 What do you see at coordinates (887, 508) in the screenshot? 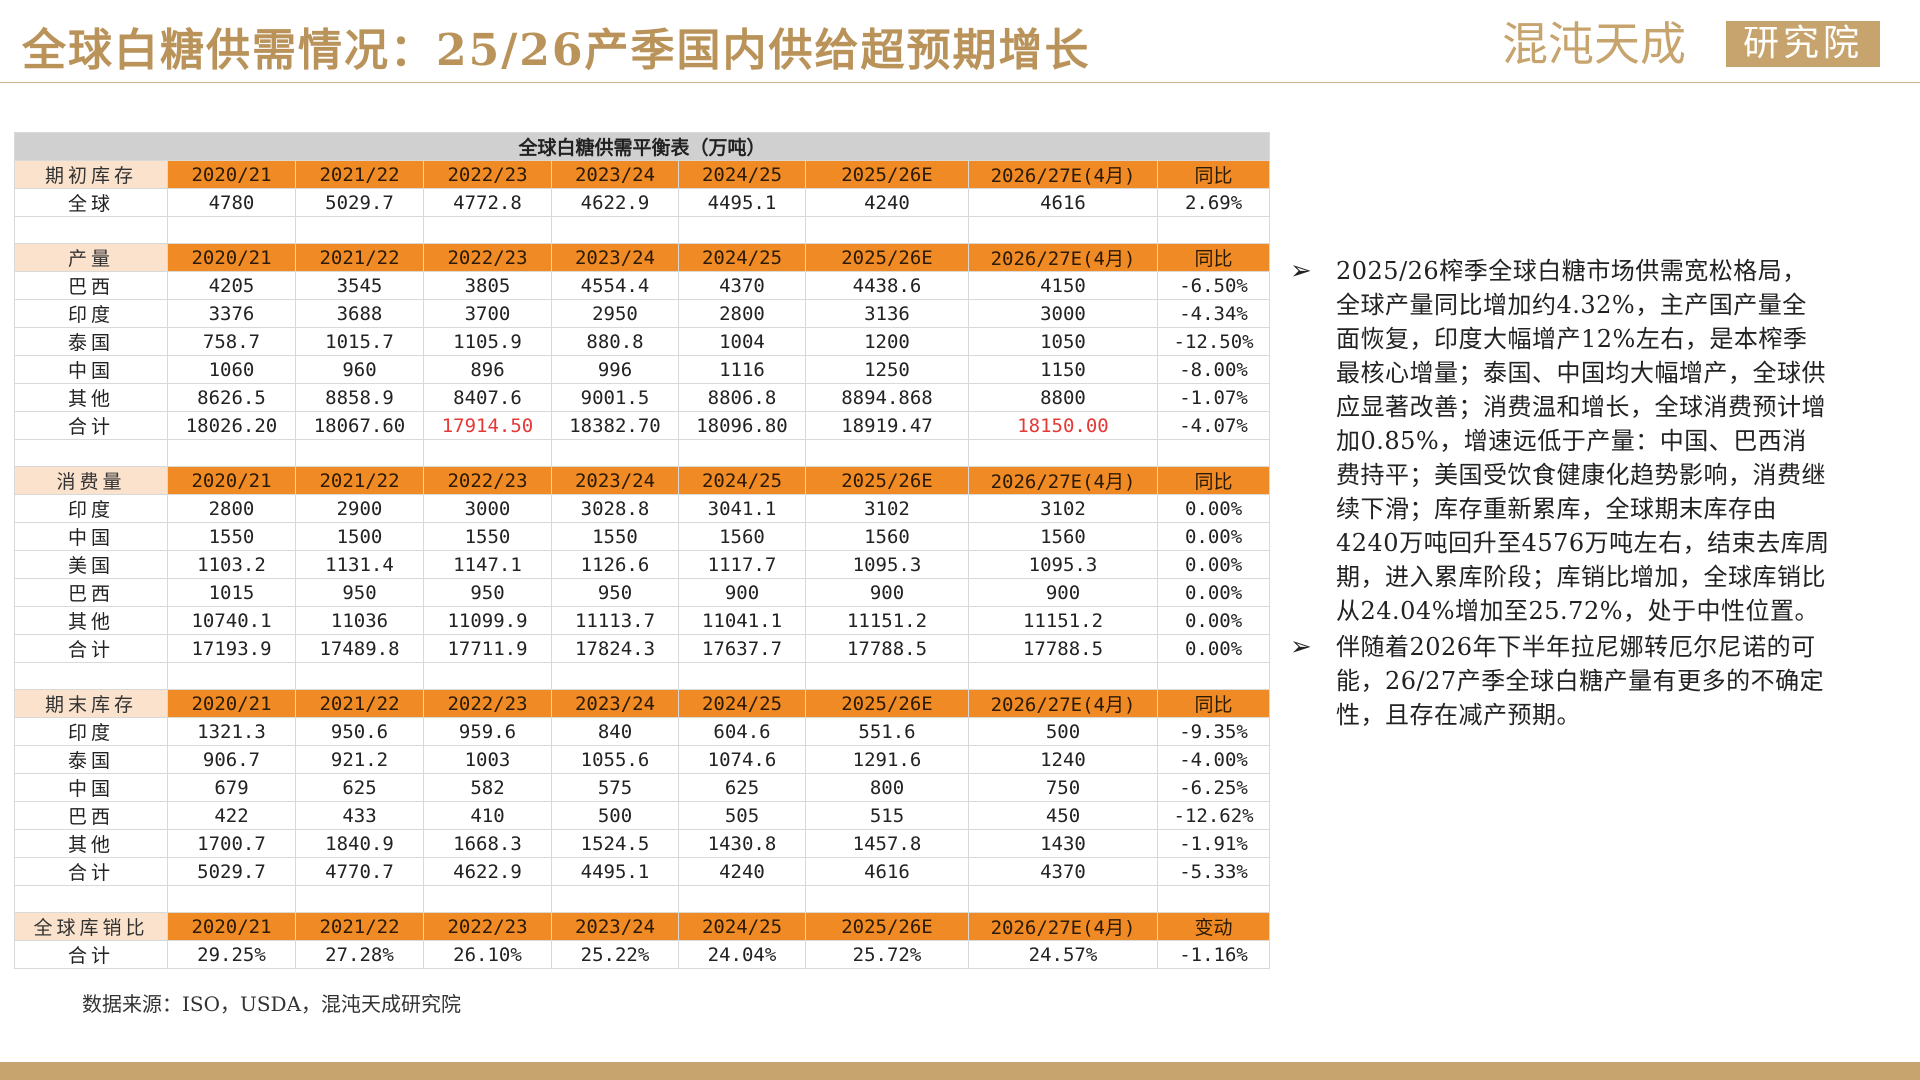
I see `table-cell: 3102` at bounding box center [887, 508].